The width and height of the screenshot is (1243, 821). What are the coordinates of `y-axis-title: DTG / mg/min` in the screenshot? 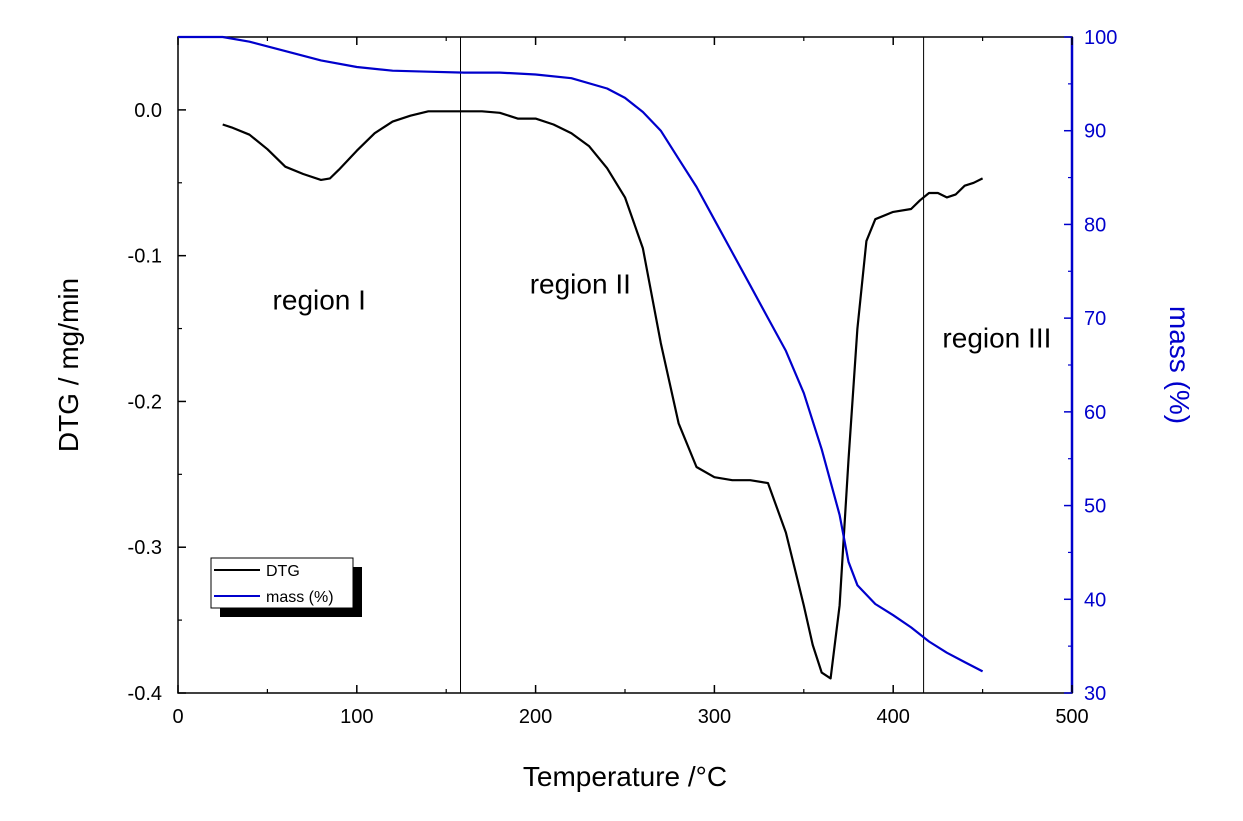 It's located at (68, 365).